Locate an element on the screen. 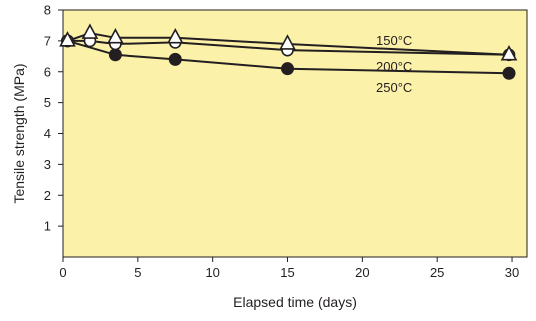 The width and height of the screenshot is (536, 321). y-axis-title: Tensile strength (MPa) is located at coordinates (19, 133).